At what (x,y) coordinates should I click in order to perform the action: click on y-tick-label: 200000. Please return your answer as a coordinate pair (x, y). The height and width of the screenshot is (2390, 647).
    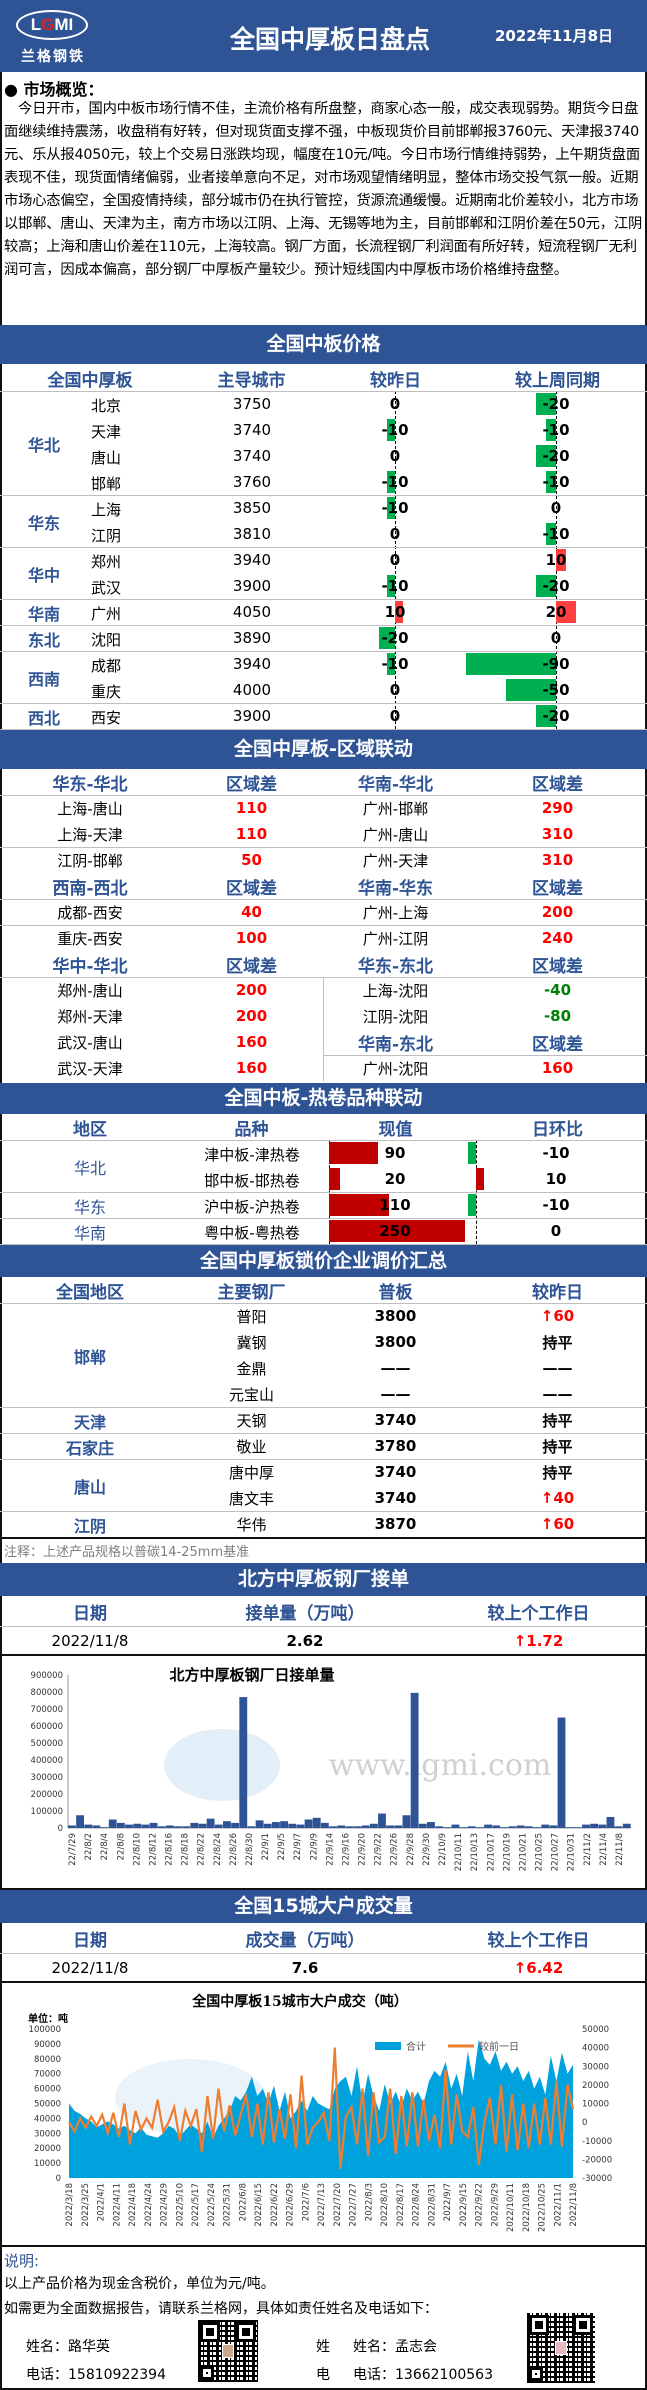
    Looking at the image, I should click on (47, 1795).